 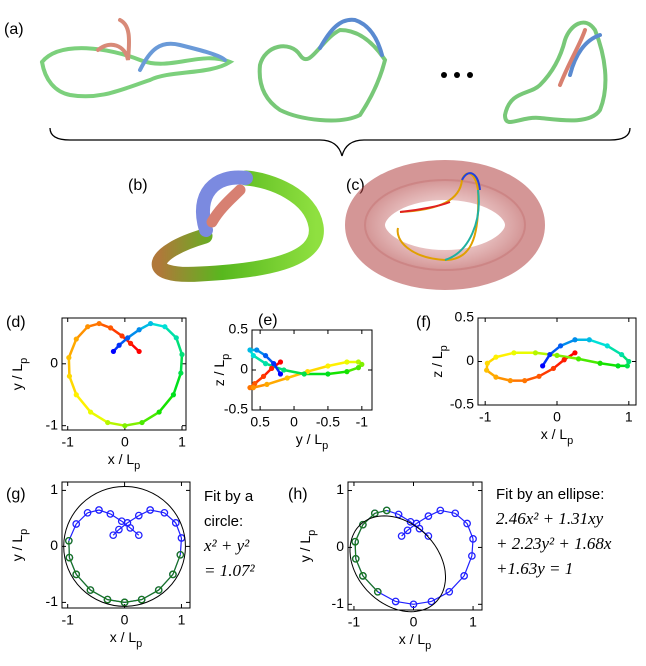 What do you see at coordinates (534, 568) in the screenshot?
I see `fit-text: +1.63y = 1` at bounding box center [534, 568].